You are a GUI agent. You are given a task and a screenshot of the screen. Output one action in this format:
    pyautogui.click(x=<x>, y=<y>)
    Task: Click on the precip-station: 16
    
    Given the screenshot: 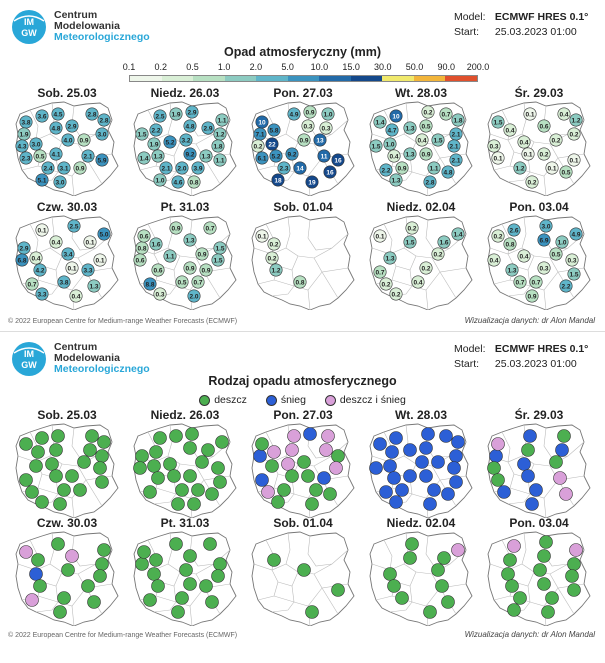 What is the action you would take?
    pyautogui.click(x=338, y=160)
    